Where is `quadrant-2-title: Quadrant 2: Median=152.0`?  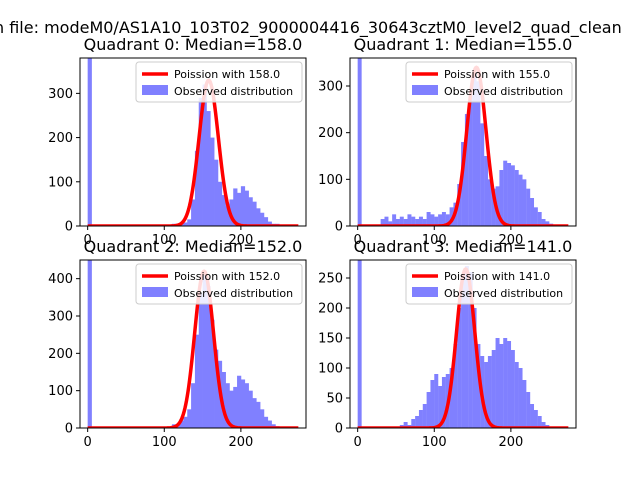
quadrant-2-title: Quadrant 2: Median=152.0 is located at coordinates (193, 246).